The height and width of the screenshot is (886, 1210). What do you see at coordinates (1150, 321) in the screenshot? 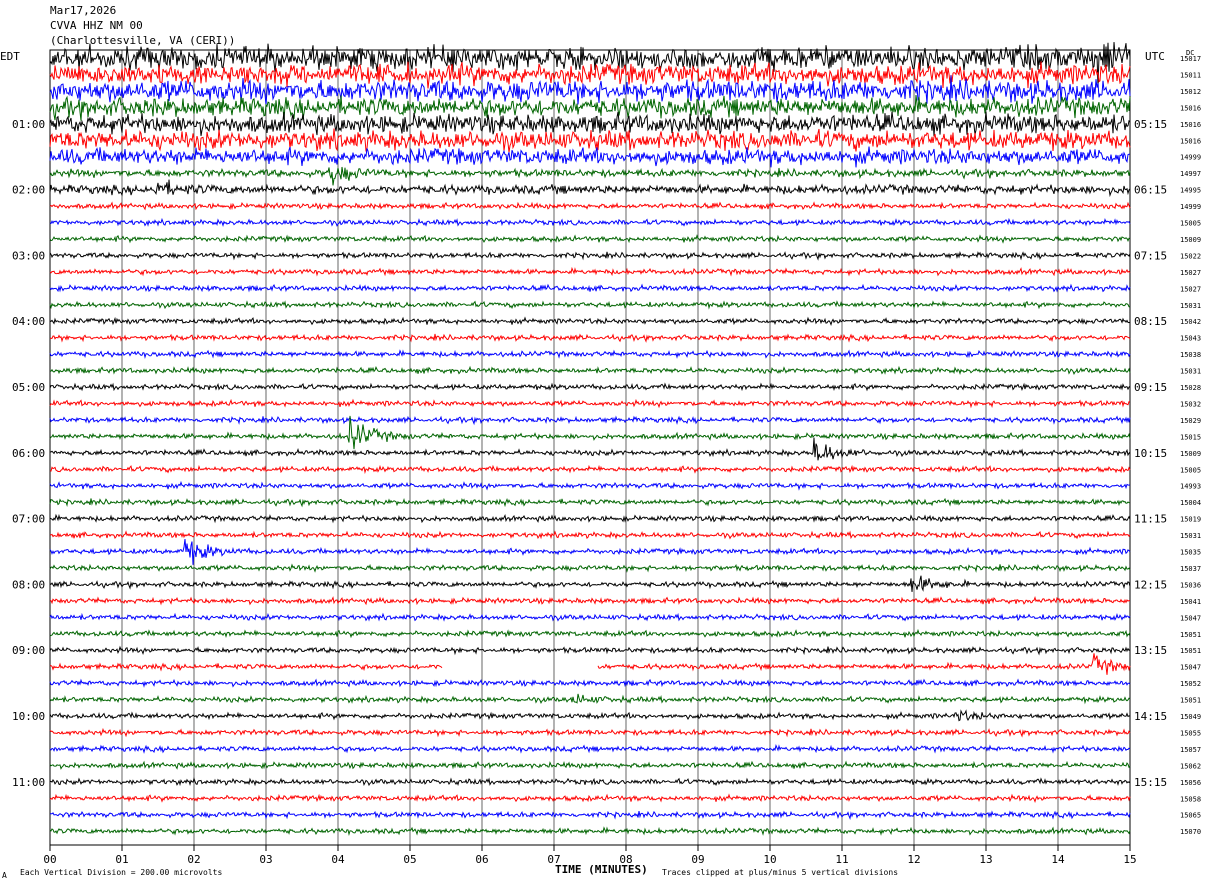
I see `right-hour-label: 08:15` at bounding box center [1150, 321].